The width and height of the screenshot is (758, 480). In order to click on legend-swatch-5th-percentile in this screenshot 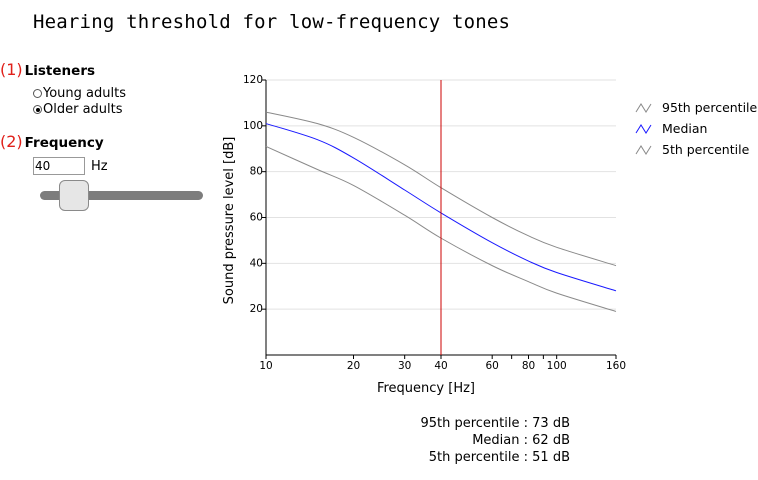, I will do `click(643, 150)`.